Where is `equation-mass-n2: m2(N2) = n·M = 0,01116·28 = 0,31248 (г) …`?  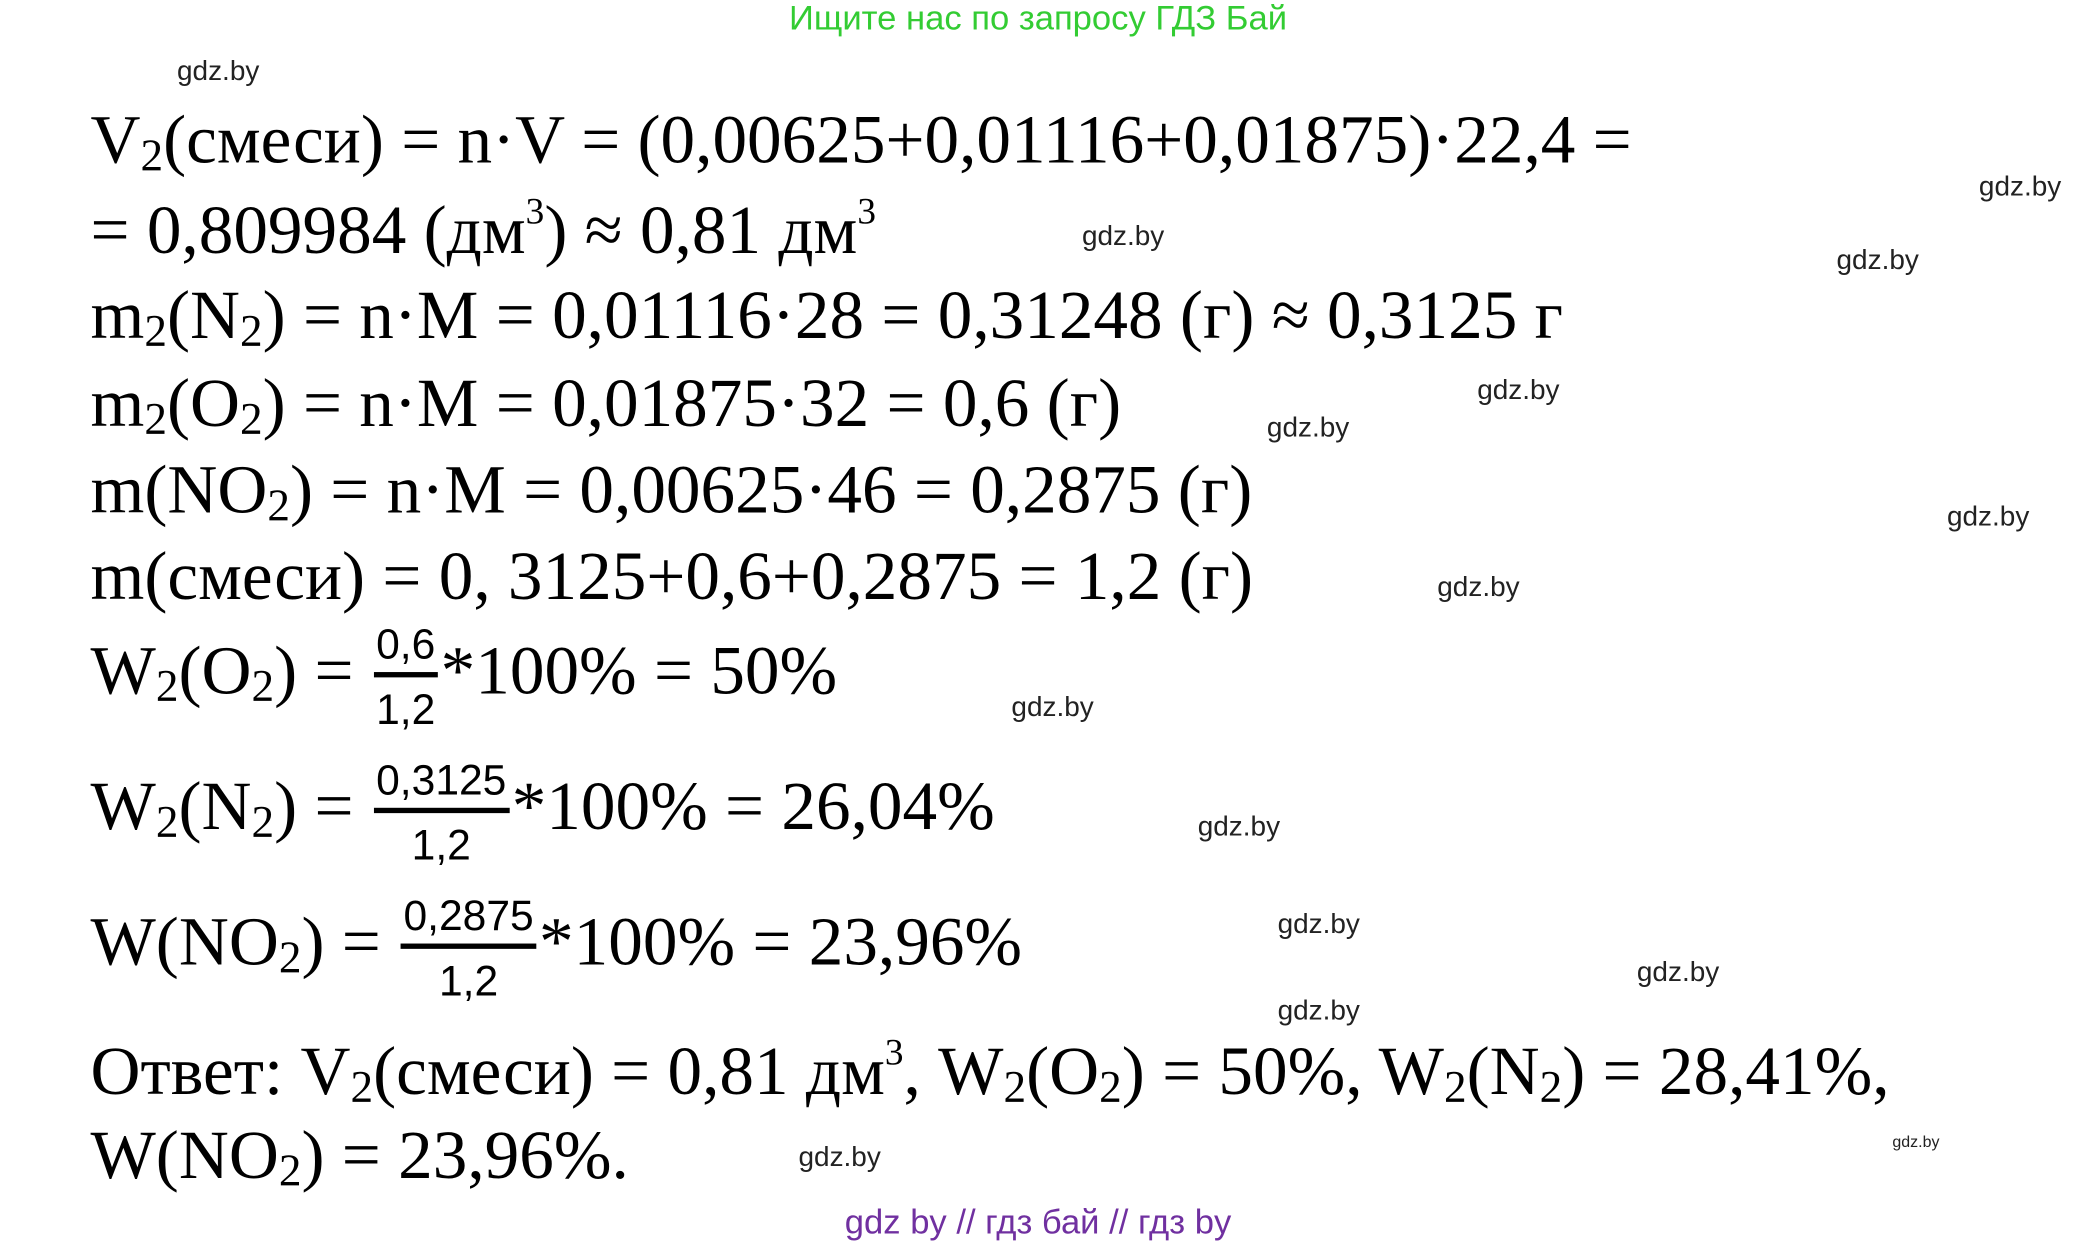 equation-mass-n2: m2(N2) = n·M = 0,01116·28 = 0,31248 (г) … is located at coordinates (826, 317).